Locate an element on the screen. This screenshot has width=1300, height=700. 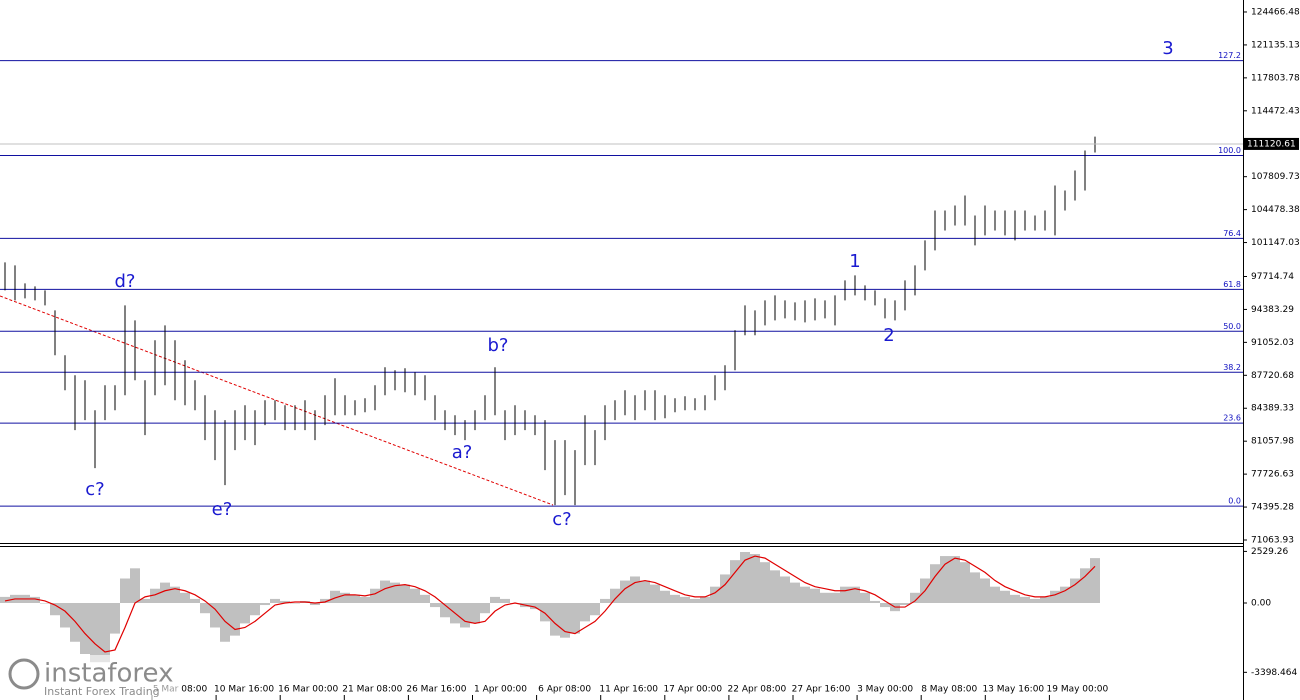
y-tick-label: 94383.29 is located at coordinates (1272, 310).